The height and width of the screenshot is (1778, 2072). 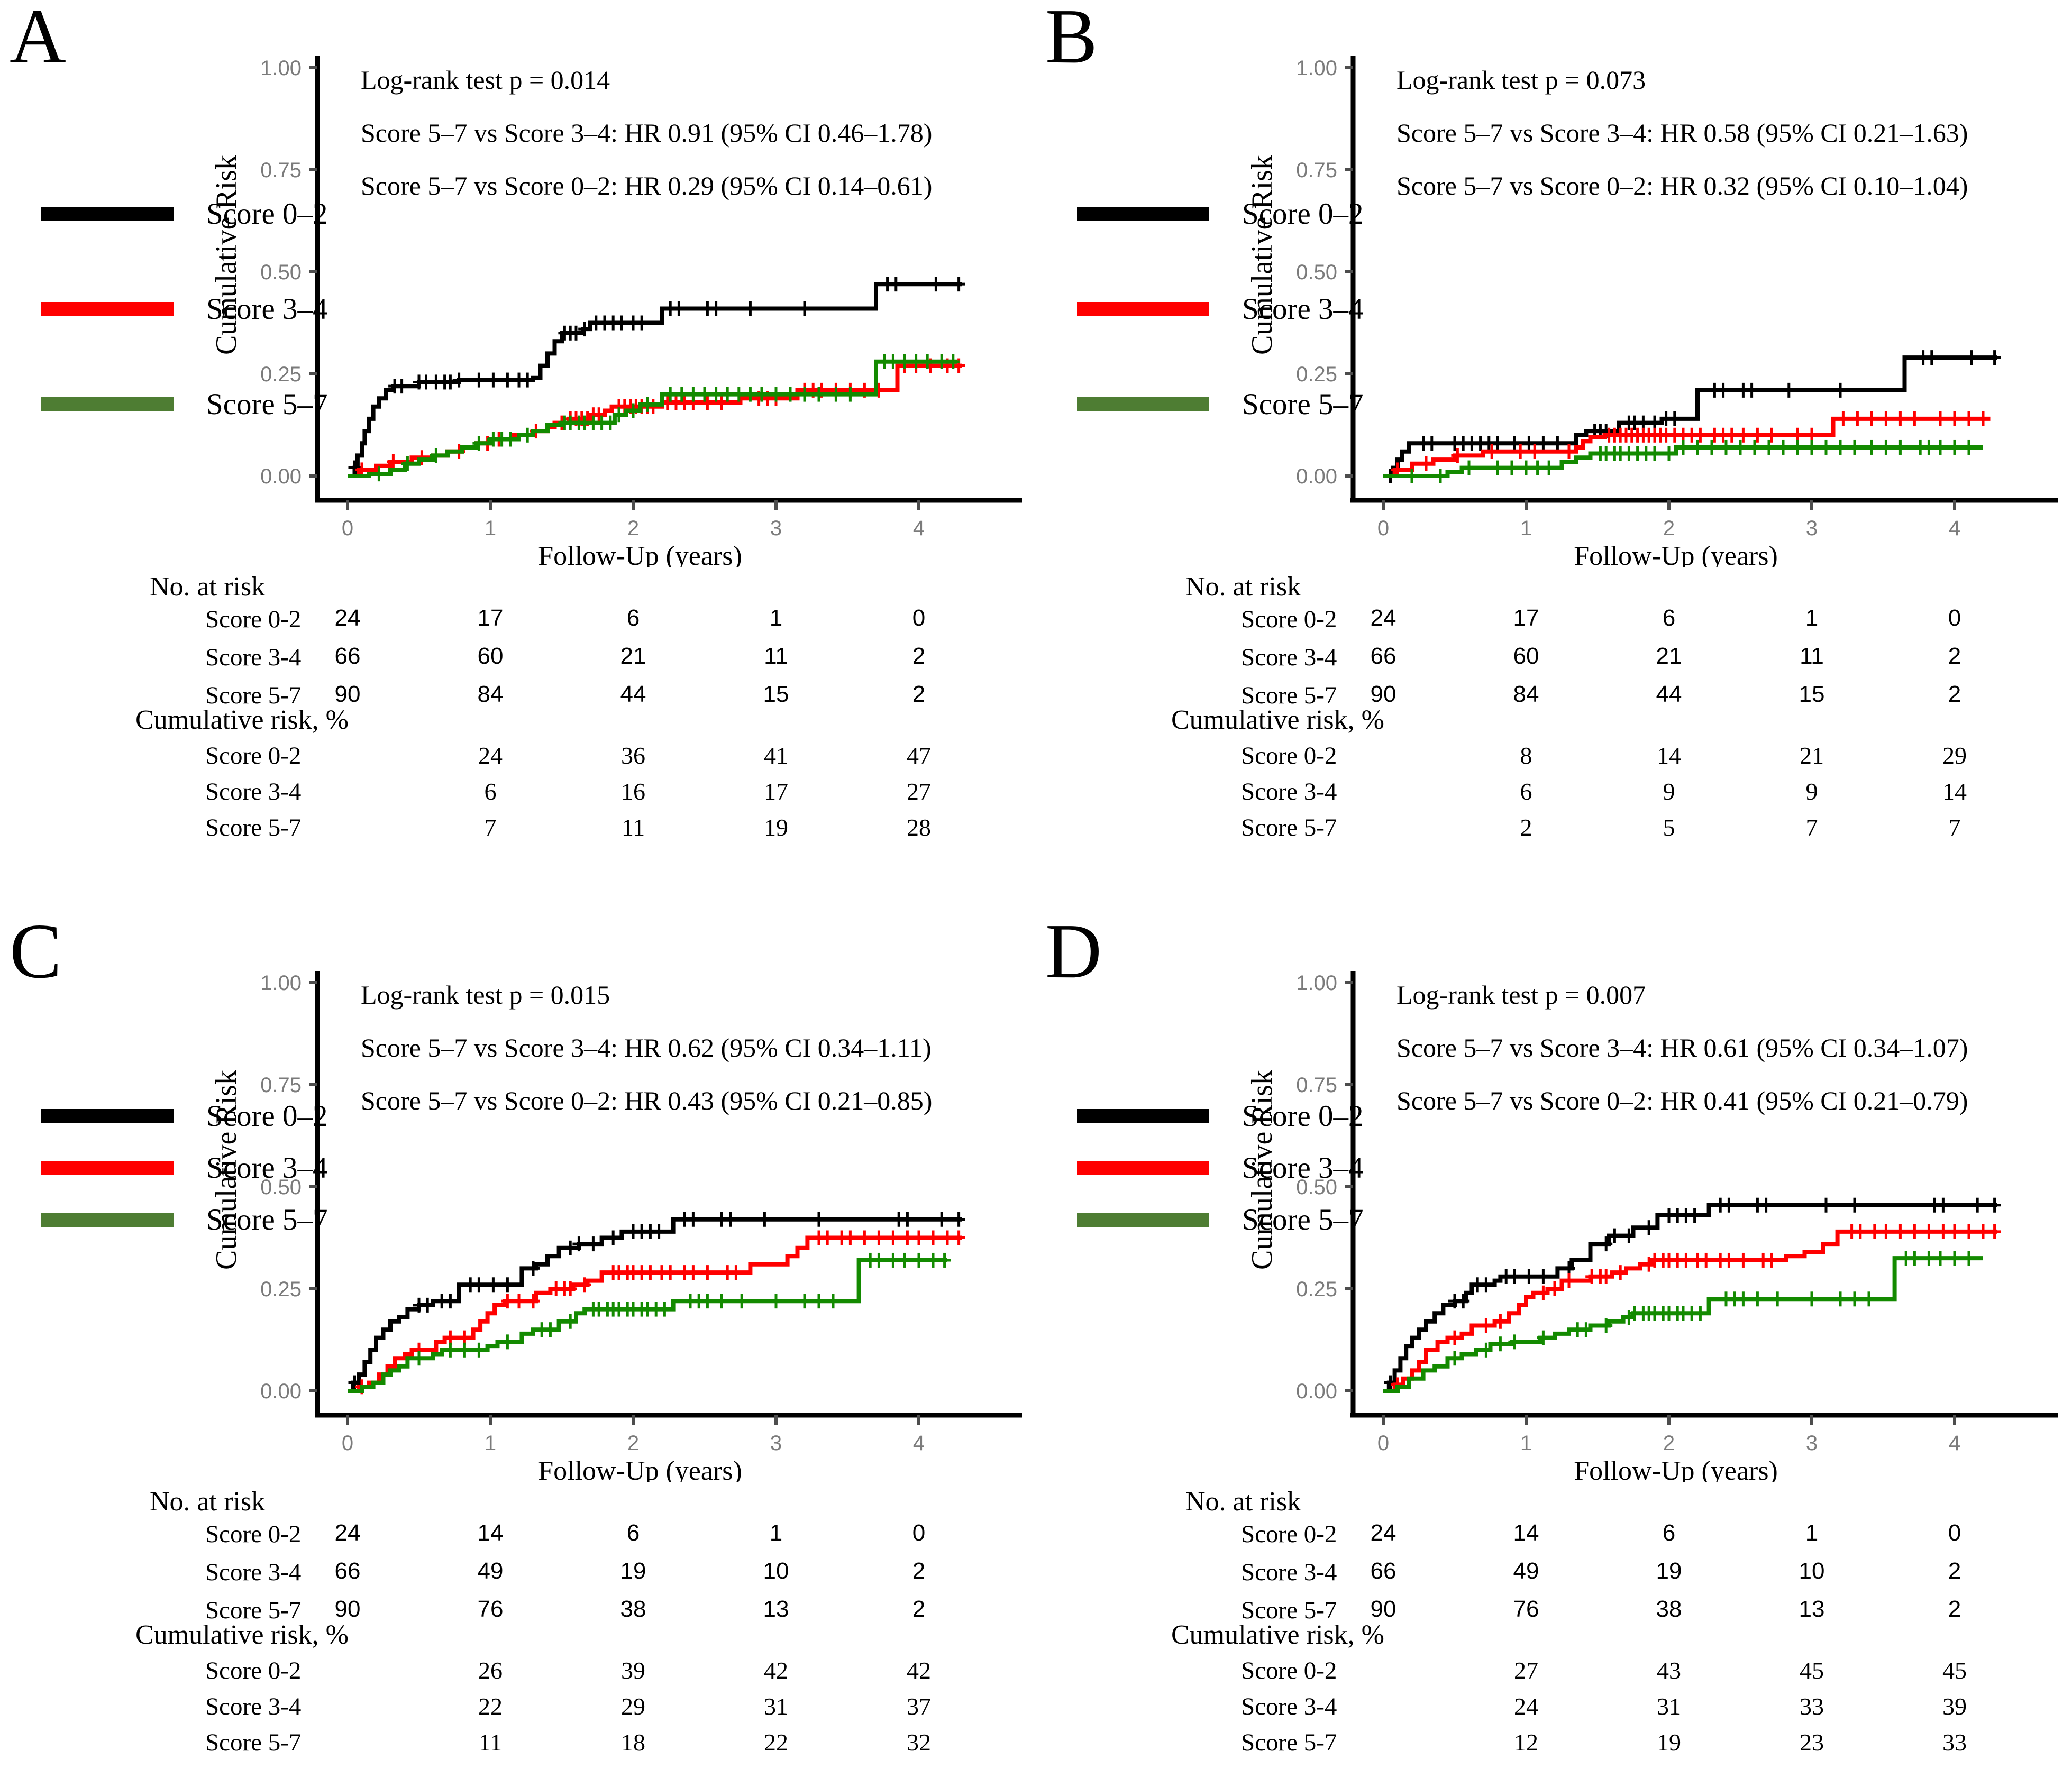 I want to click on x-tick-label: 4, so click(x=919, y=1443).